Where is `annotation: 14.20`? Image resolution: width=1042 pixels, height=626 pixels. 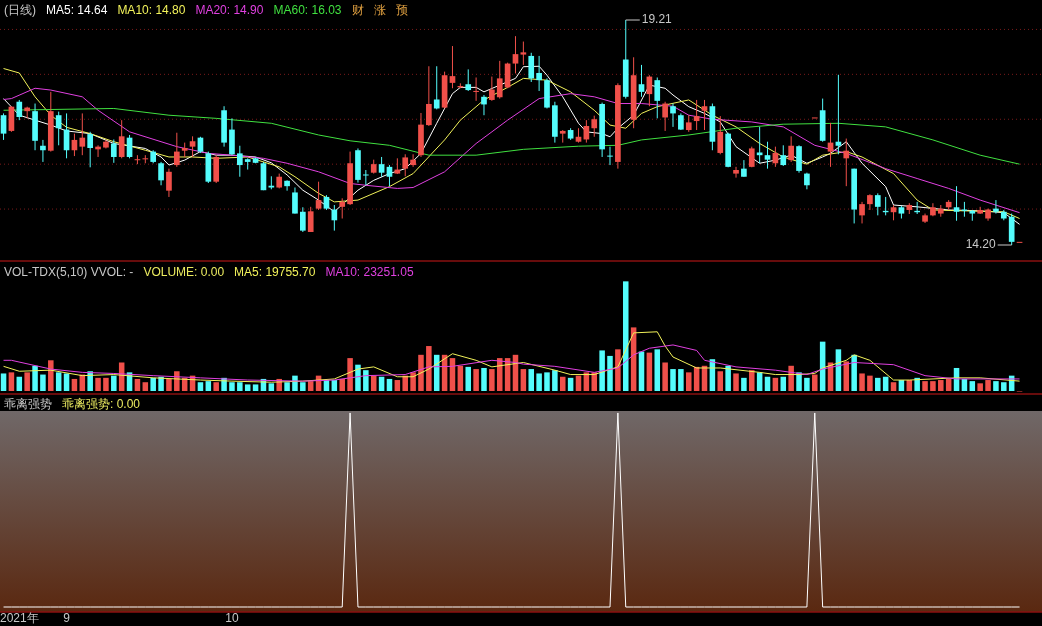
annotation: 14.20 is located at coordinates (980, 244).